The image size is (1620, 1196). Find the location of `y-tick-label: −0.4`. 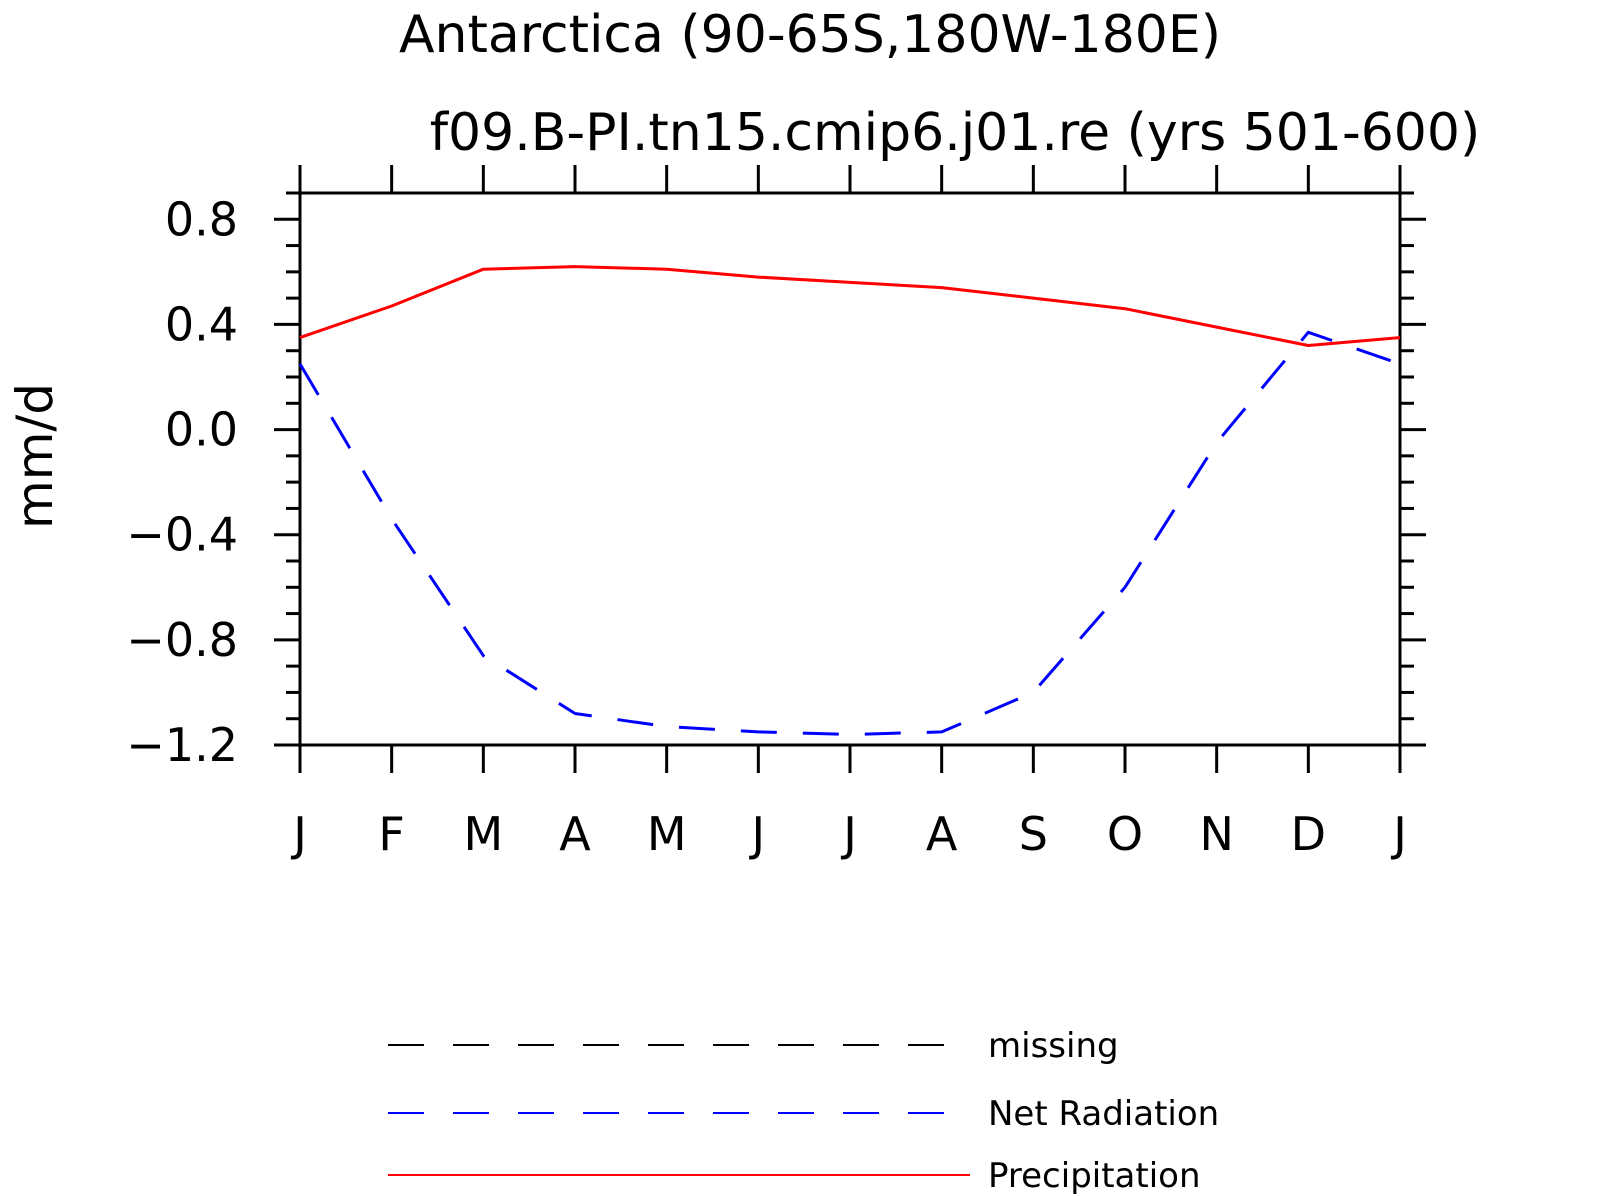

y-tick-label: −0.4 is located at coordinates (182, 535).